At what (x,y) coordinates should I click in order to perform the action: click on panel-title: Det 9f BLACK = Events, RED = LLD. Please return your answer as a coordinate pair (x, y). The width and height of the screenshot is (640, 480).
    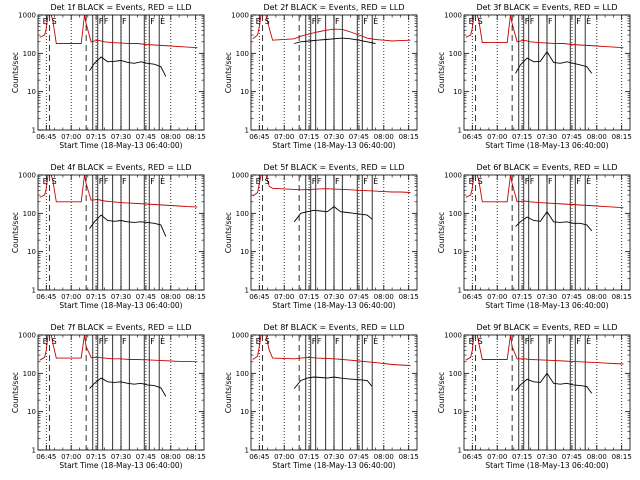
    Looking at the image, I should click on (546, 327).